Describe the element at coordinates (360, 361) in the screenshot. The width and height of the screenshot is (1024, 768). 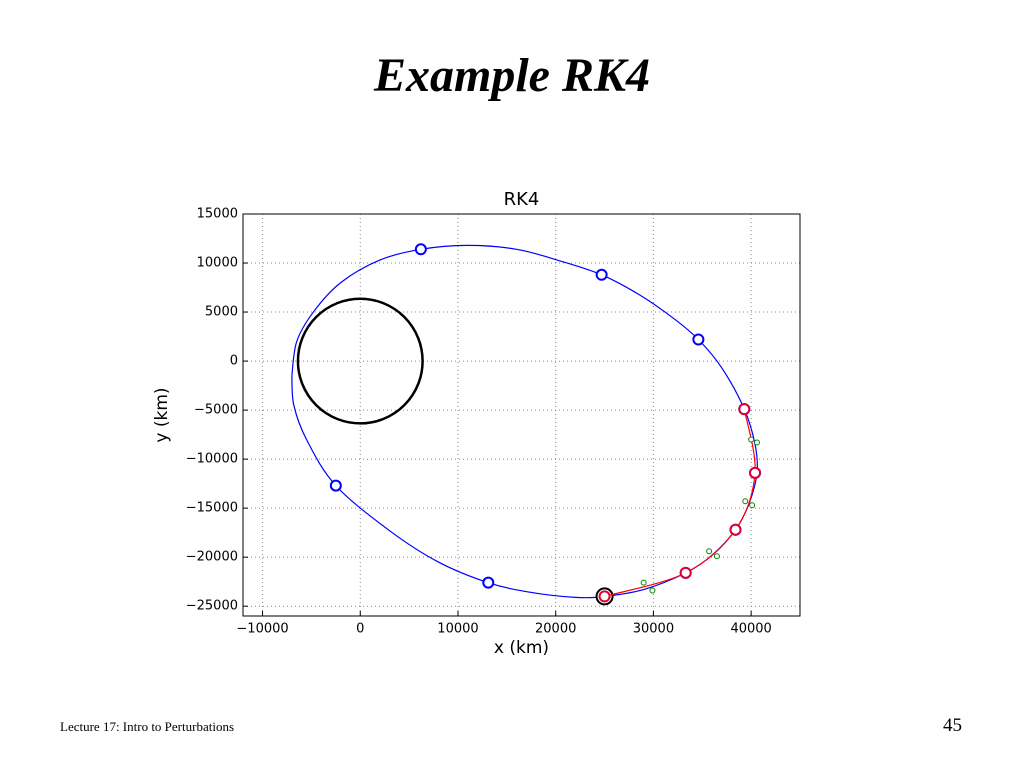
I see `earth-circle` at that location.